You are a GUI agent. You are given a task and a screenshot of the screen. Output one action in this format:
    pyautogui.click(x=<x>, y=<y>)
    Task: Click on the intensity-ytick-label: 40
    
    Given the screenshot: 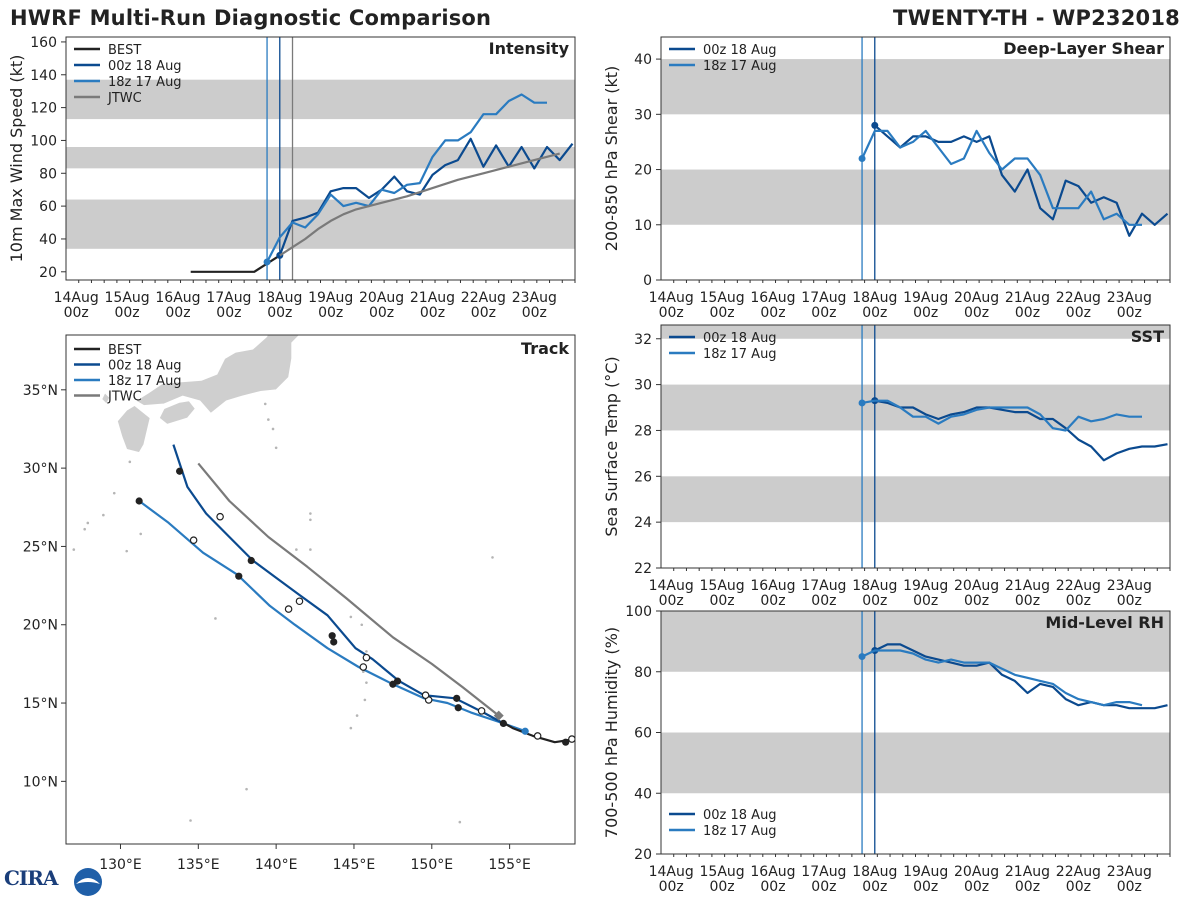 What is the action you would take?
    pyautogui.click(x=48, y=240)
    